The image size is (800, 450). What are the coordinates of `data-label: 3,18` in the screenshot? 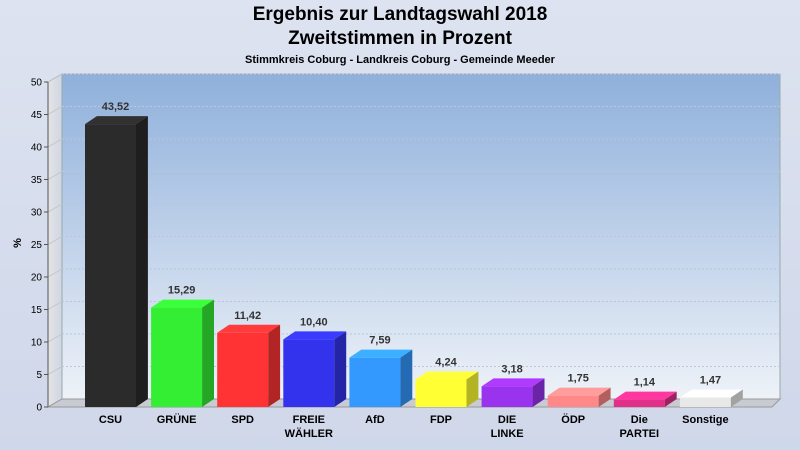 It's located at (511, 369).